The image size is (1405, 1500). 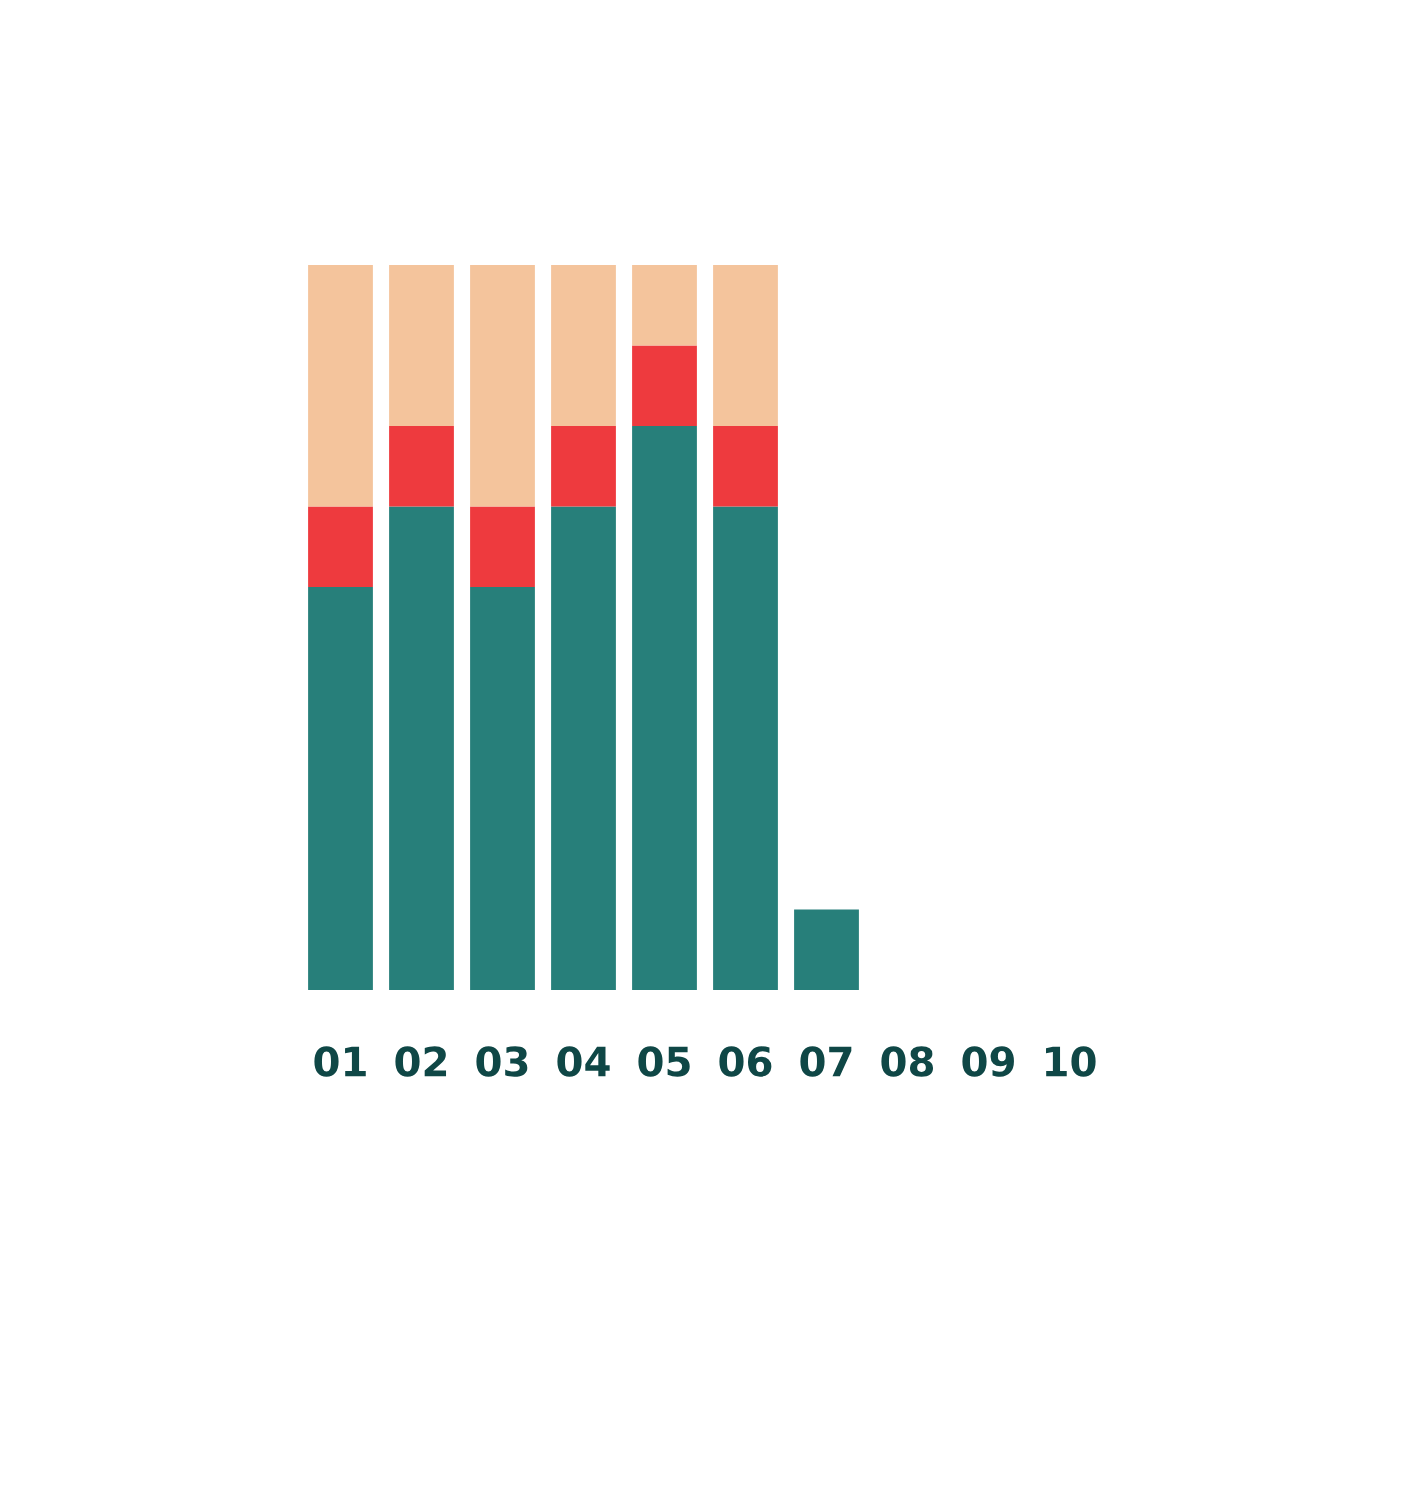 I want to click on x-tick-label: 02, so click(x=421, y=1061).